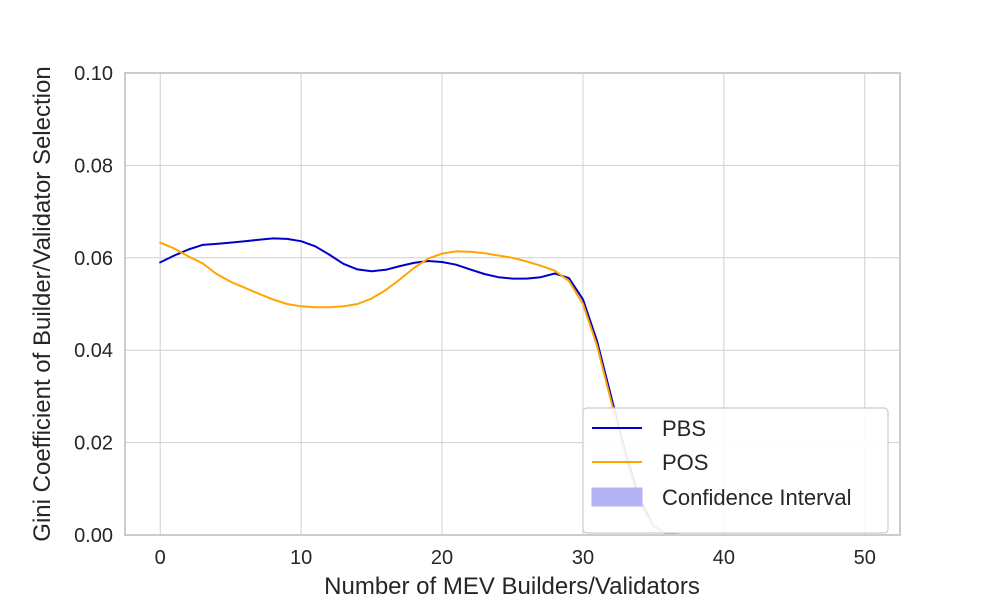 This screenshot has width=1000, height=600. Describe the element at coordinates (512, 586) in the screenshot. I see `x-axis-title: Number of MEV Builders/Validators` at that location.